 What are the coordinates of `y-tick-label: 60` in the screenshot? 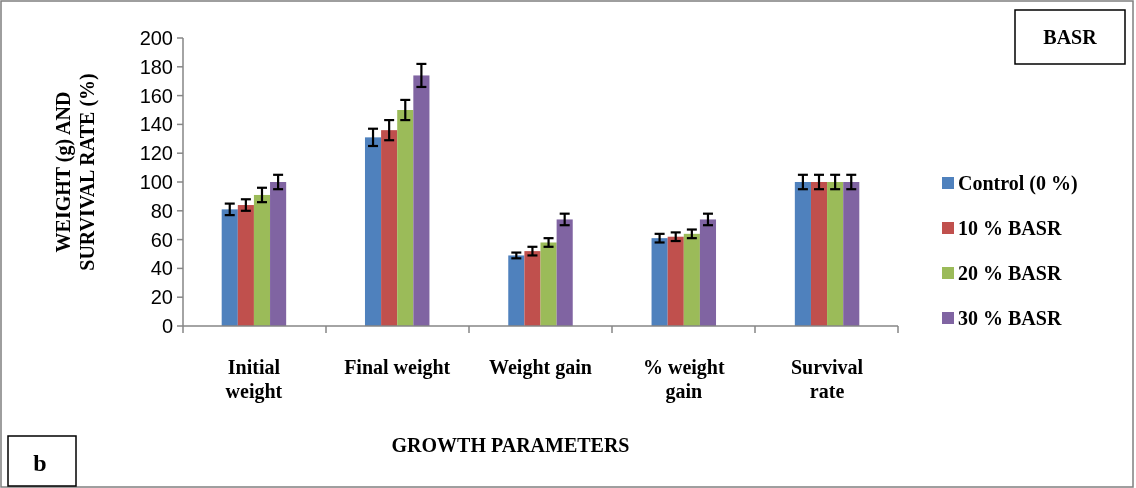 It's located at (161, 239).